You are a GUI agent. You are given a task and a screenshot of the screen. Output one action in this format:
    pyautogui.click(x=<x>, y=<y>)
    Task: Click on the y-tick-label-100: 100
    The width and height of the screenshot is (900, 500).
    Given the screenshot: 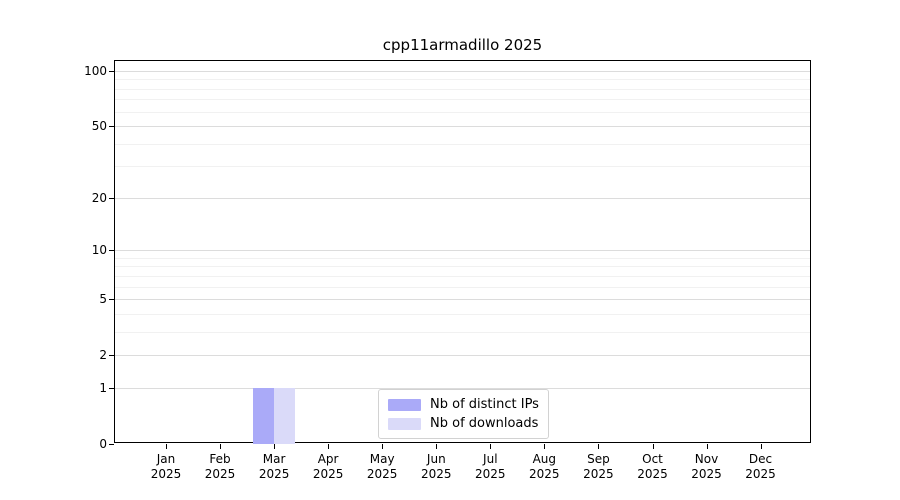 What is the action you would take?
    pyautogui.click(x=95, y=70)
    